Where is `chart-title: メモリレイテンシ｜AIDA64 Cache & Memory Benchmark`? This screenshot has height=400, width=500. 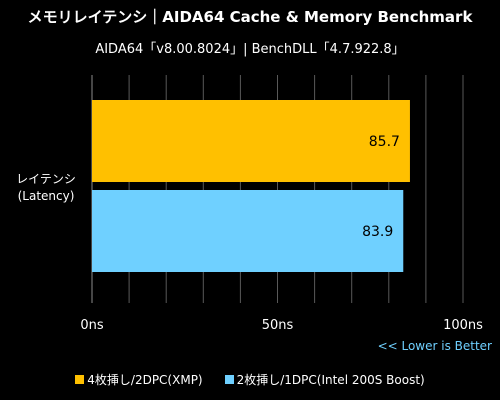 chart-title: メモリレイテンシ｜AIDA64 Cache & Memory Benchmark is located at coordinates (250, 17).